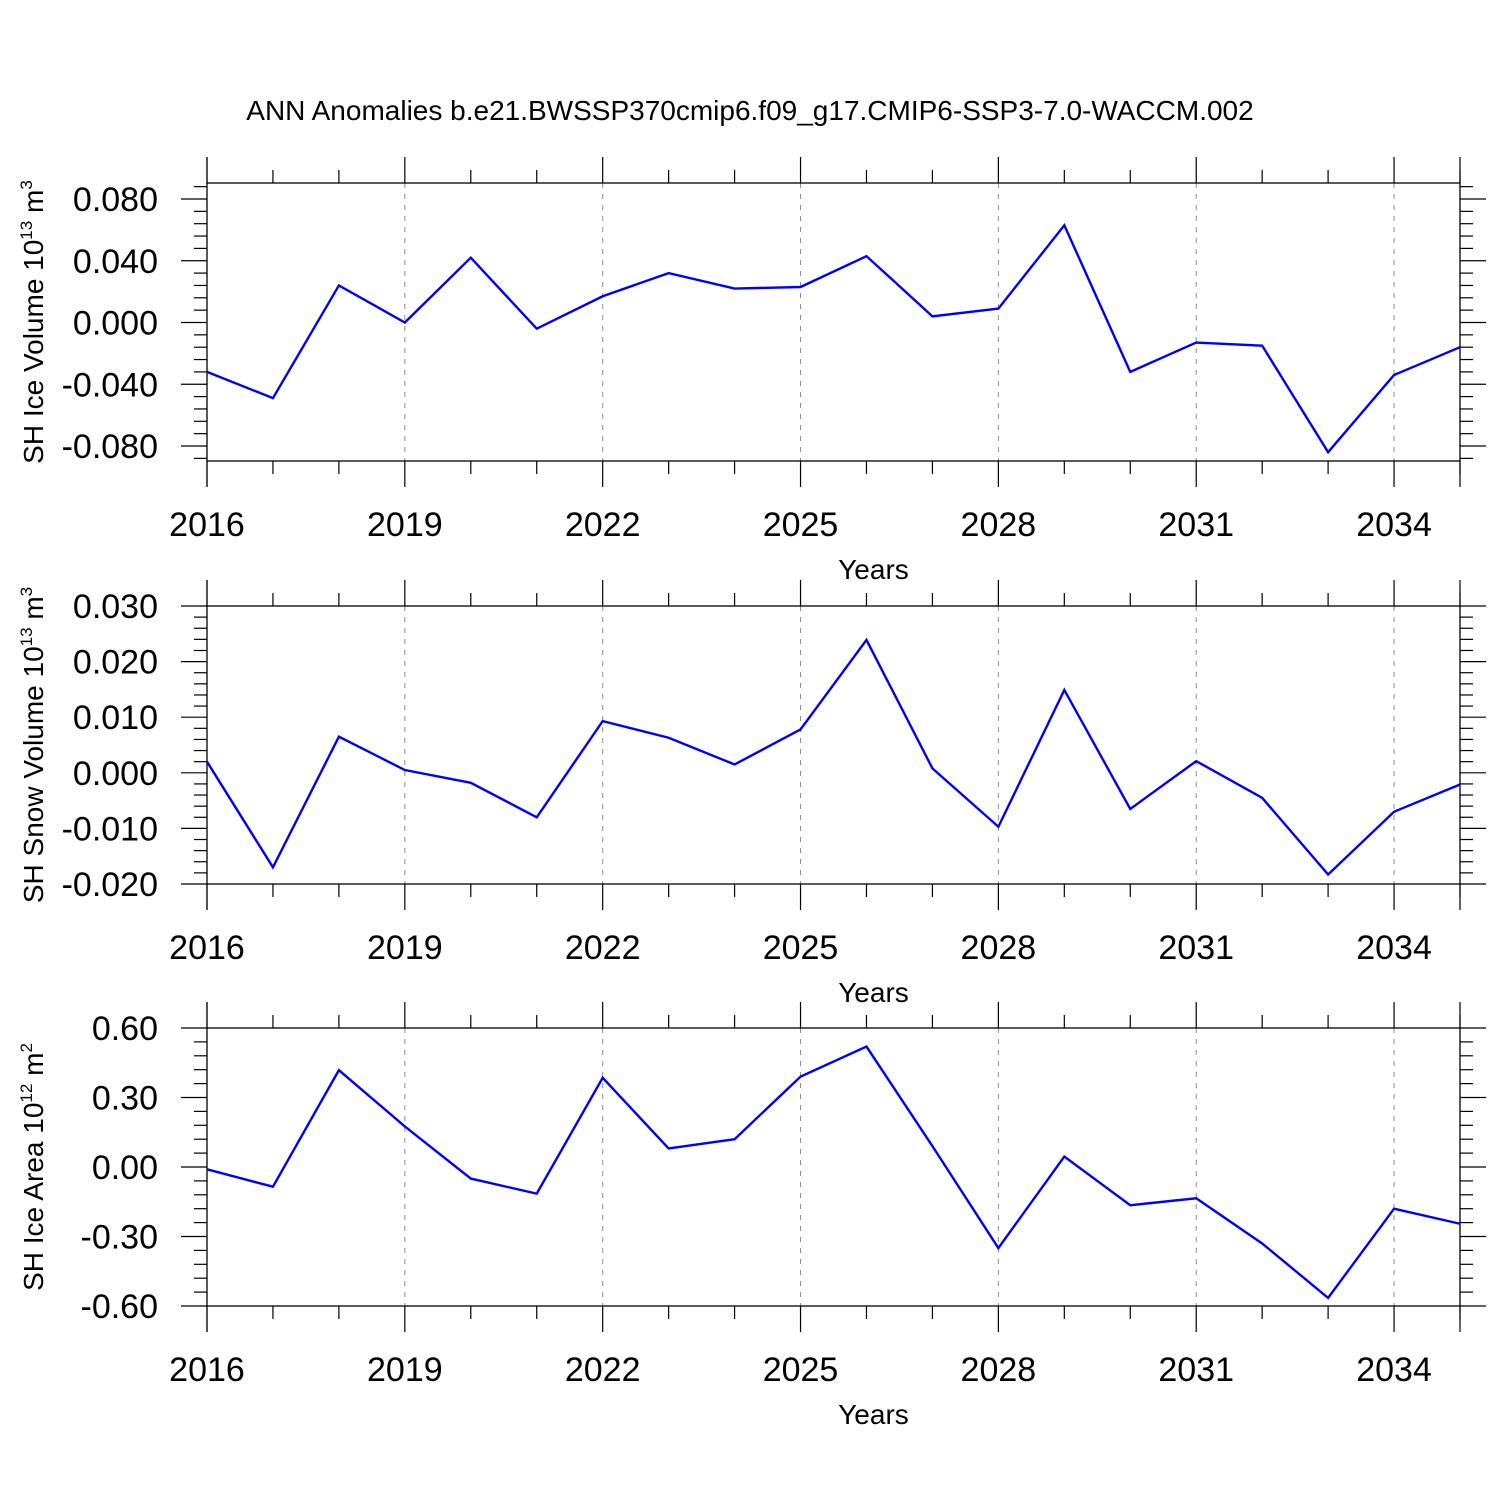 This screenshot has height=1500, width=1500. I want to click on y-axis-label: SH Snow Volume 1013 m3, so click(33, 745).